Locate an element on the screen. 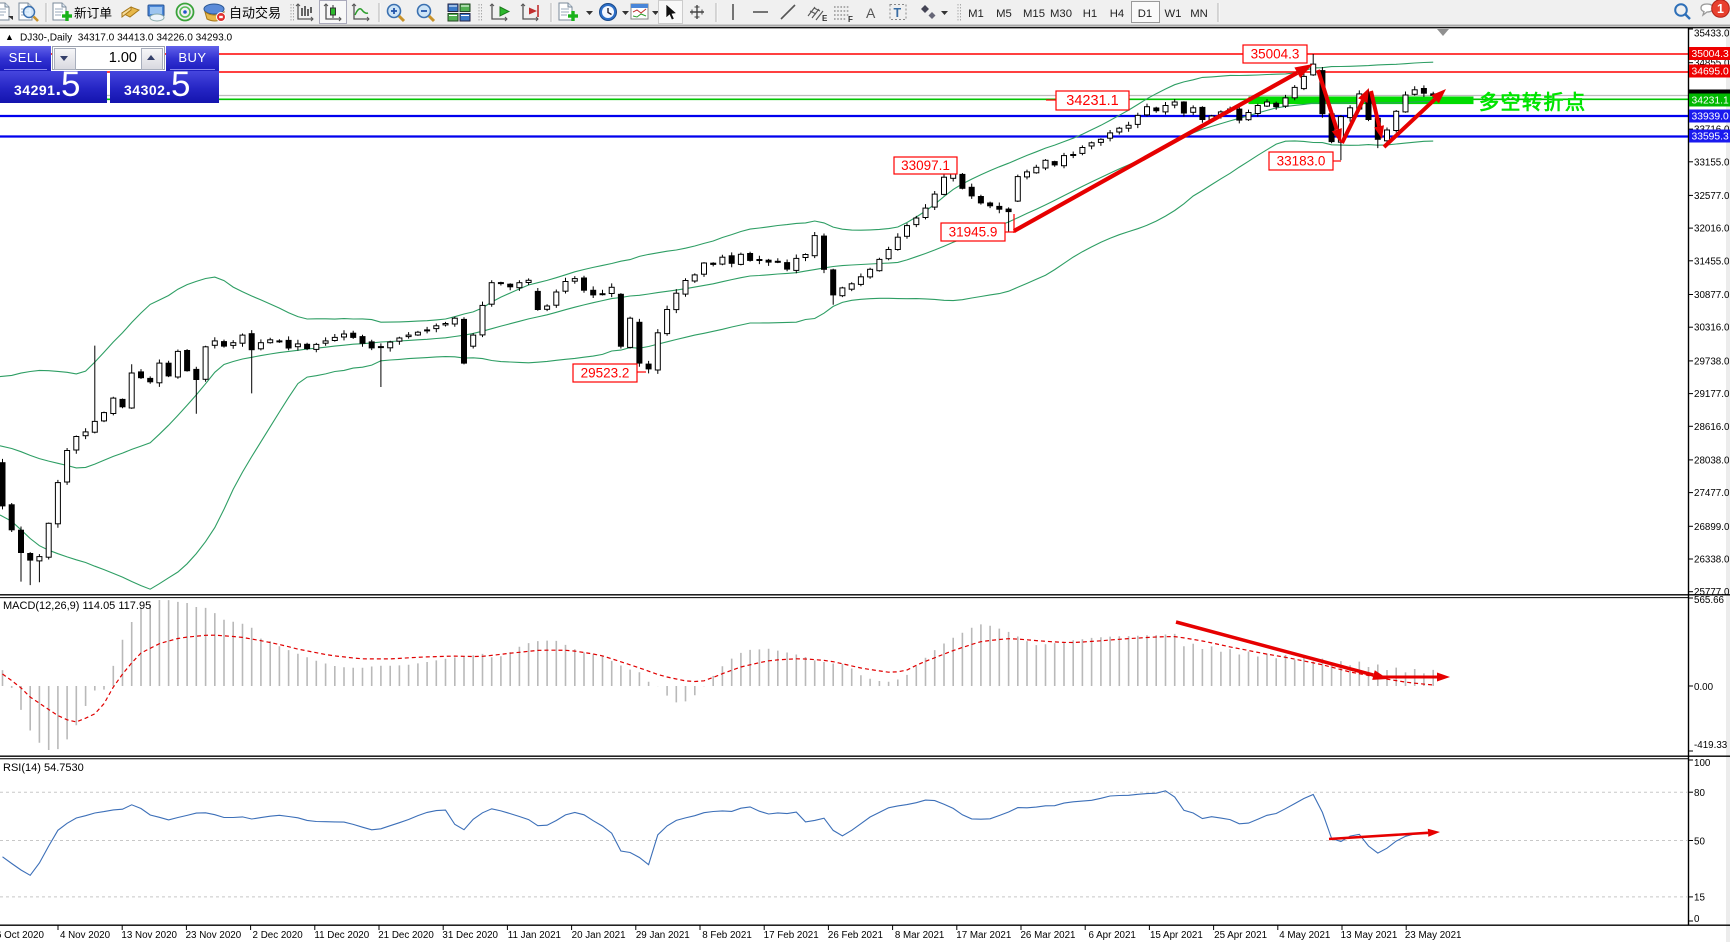 This screenshot has height=947, width=1730. svg-text: 34695.0 is located at coordinates (1710, 72).